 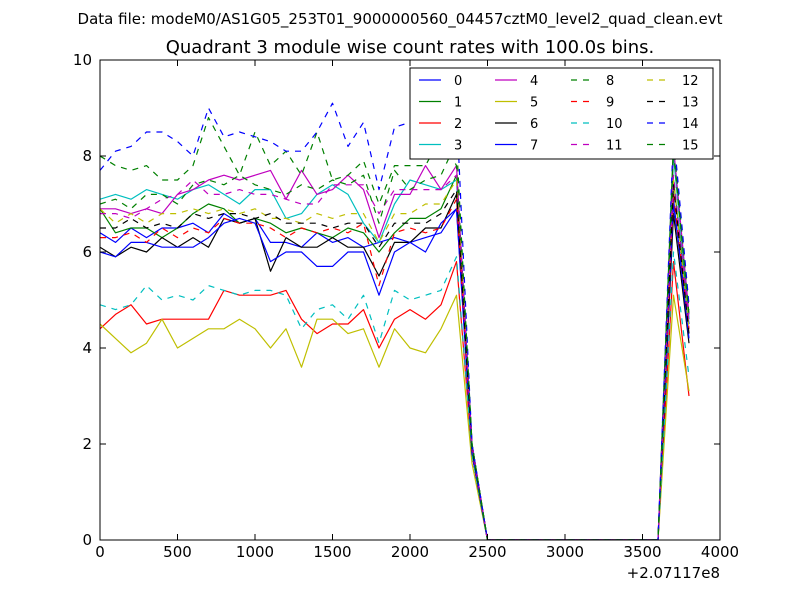 What do you see at coordinates (87, 540) in the screenshot?
I see `y-tick-label: 0` at bounding box center [87, 540].